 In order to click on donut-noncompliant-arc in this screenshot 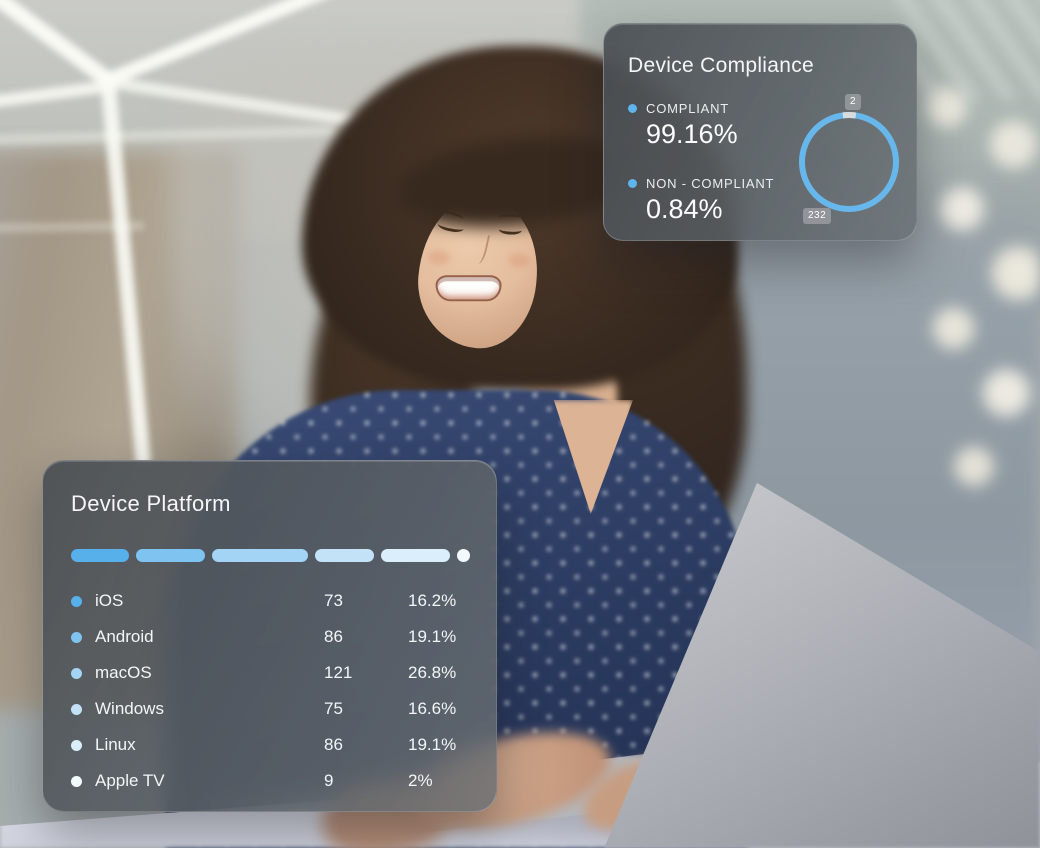, I will do `click(849, 162)`.